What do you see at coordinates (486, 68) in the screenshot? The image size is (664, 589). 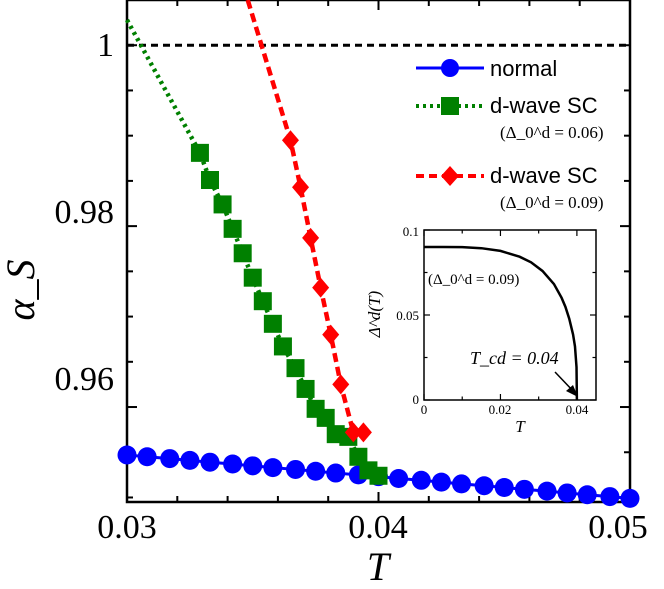 I see `legend-item-normal: normal` at bounding box center [486, 68].